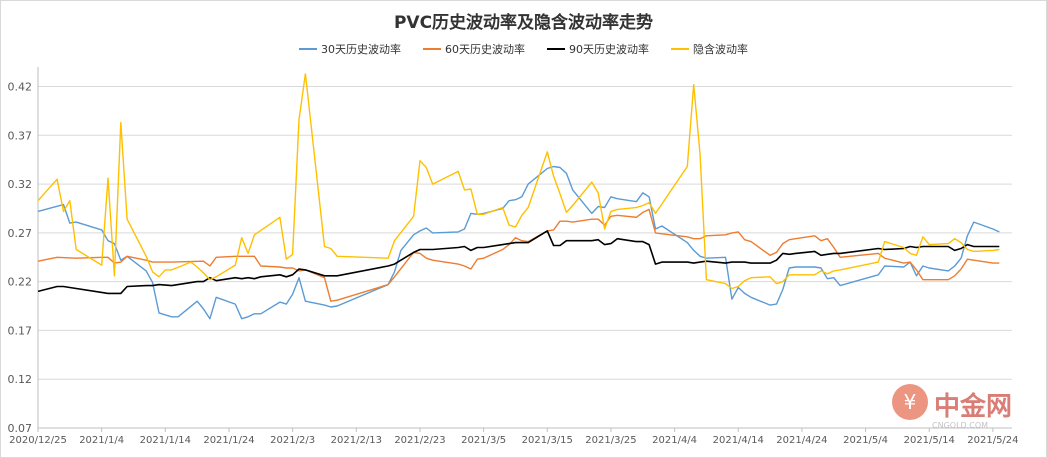 The image size is (1047, 458). Describe the element at coordinates (20, 282) in the screenshot. I see `y-tick-label: 0.22` at that location.